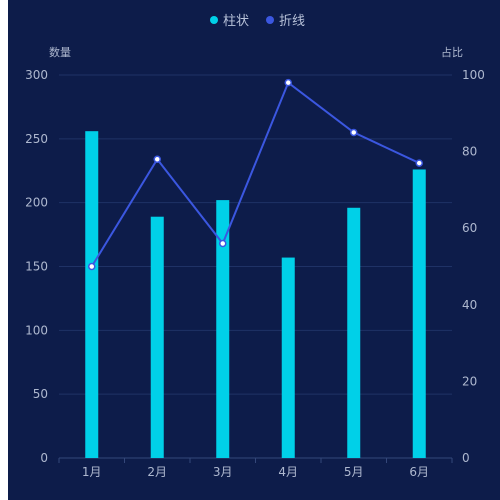 Image resolution: width=500 pixels, height=500 pixels. Describe the element at coordinates (92, 472) in the screenshot. I see `x-tick-label: 1月` at that location.